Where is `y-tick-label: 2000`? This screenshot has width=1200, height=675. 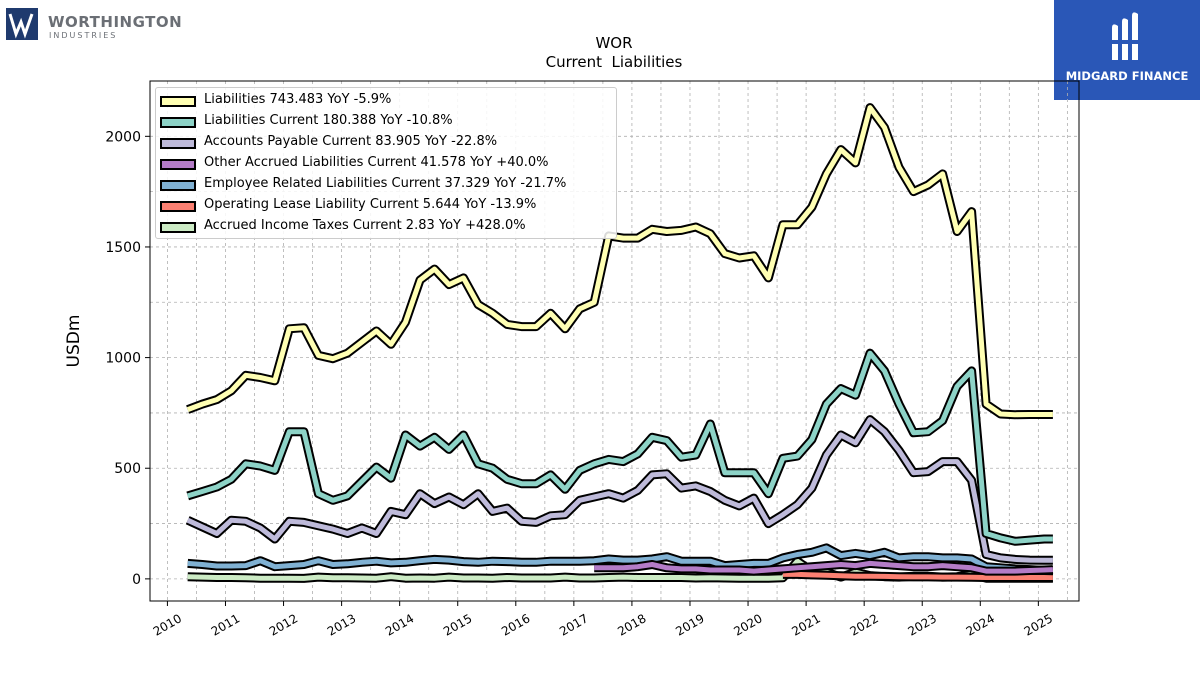
y-tick-label: 2000 is located at coordinates (123, 137).